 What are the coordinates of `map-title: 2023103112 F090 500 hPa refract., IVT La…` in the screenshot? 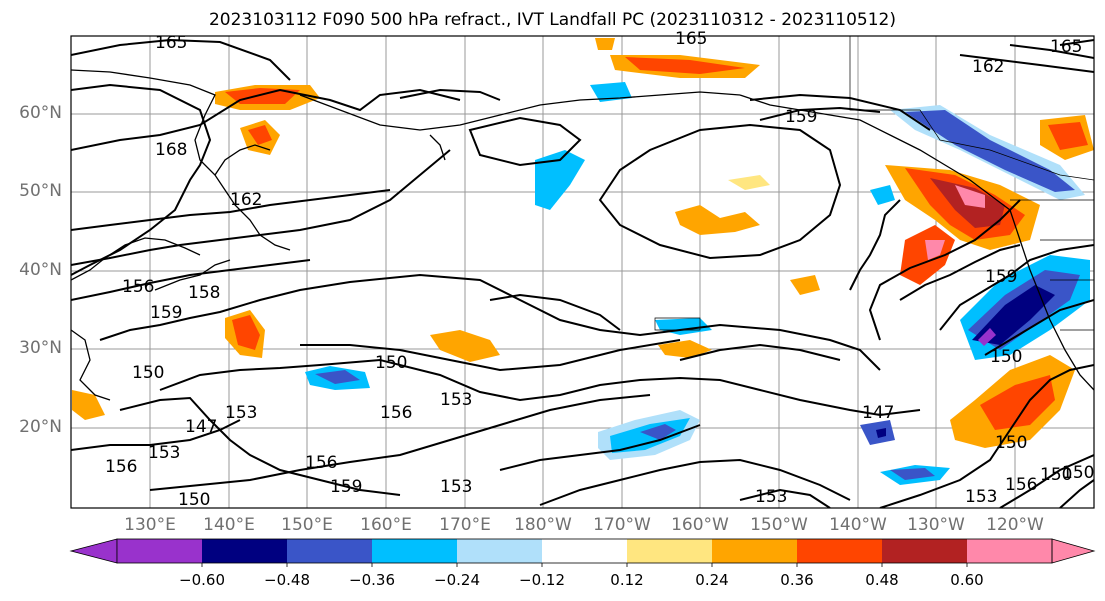 It's located at (552, 20).